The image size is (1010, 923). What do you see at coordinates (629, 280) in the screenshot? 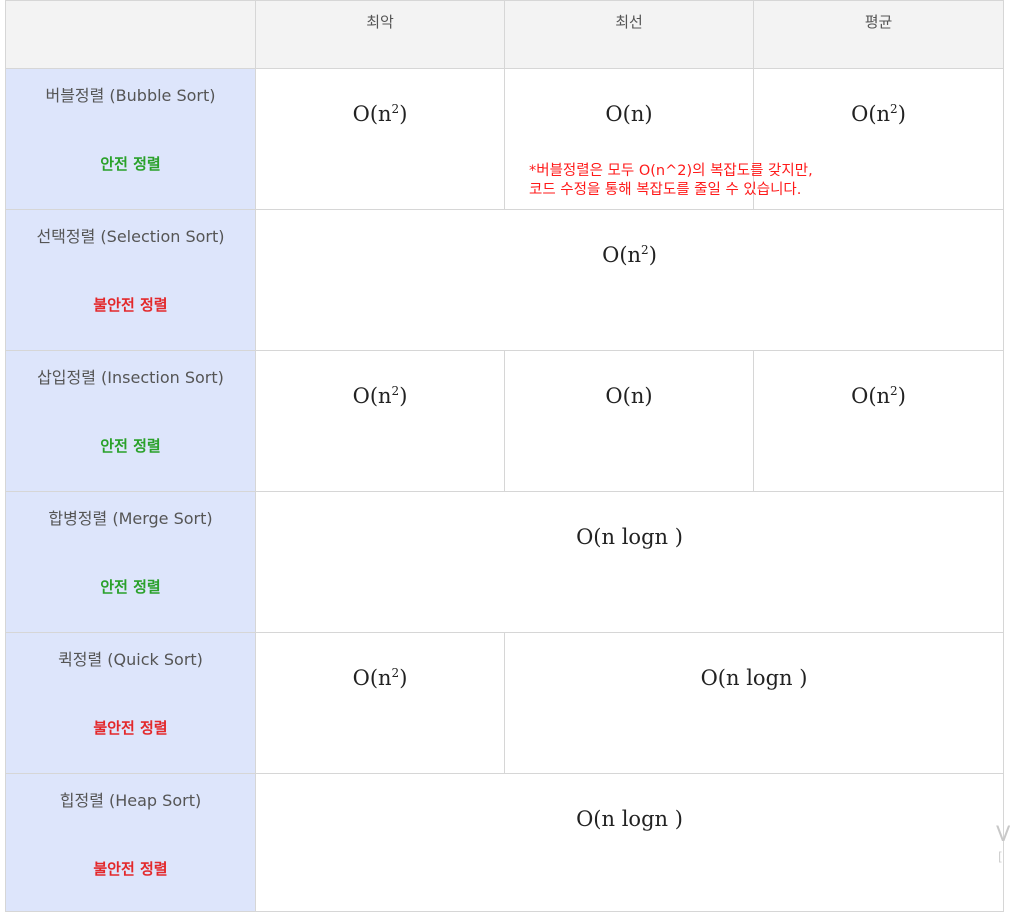
I see `all-cases-cell: O(n2)` at bounding box center [629, 280].